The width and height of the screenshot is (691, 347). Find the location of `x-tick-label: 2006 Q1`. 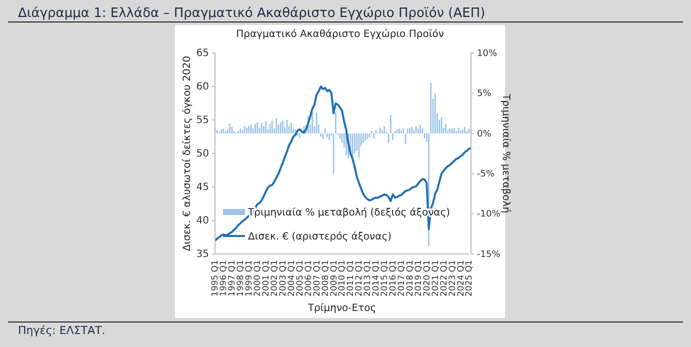

x-tick-label: 2006 Q1 is located at coordinates (309, 278).